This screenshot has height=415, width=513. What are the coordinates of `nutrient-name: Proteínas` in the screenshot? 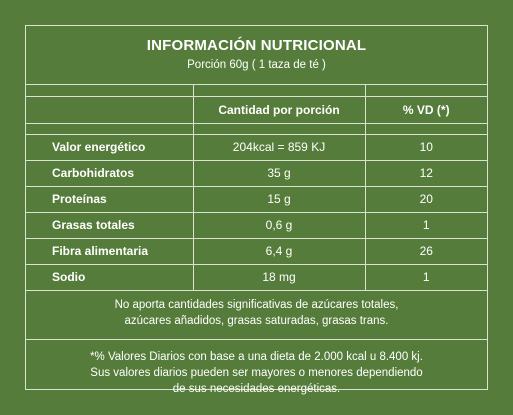 It's located at (109, 199).